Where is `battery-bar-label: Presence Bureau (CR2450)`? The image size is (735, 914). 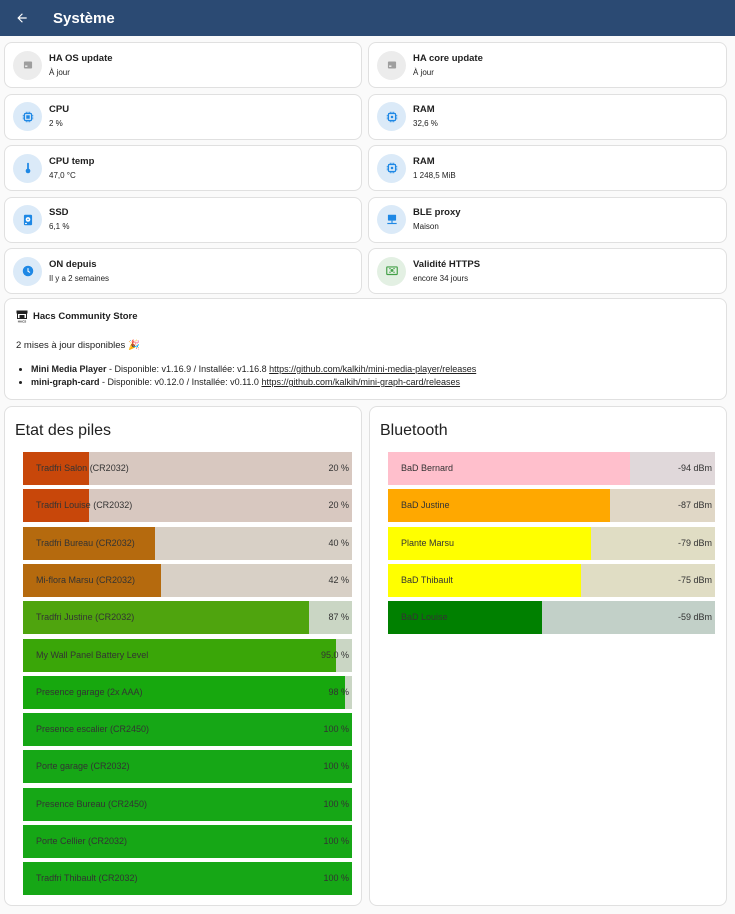
battery-bar-label: Presence Bureau (CR2450) is located at coordinates (92, 803).